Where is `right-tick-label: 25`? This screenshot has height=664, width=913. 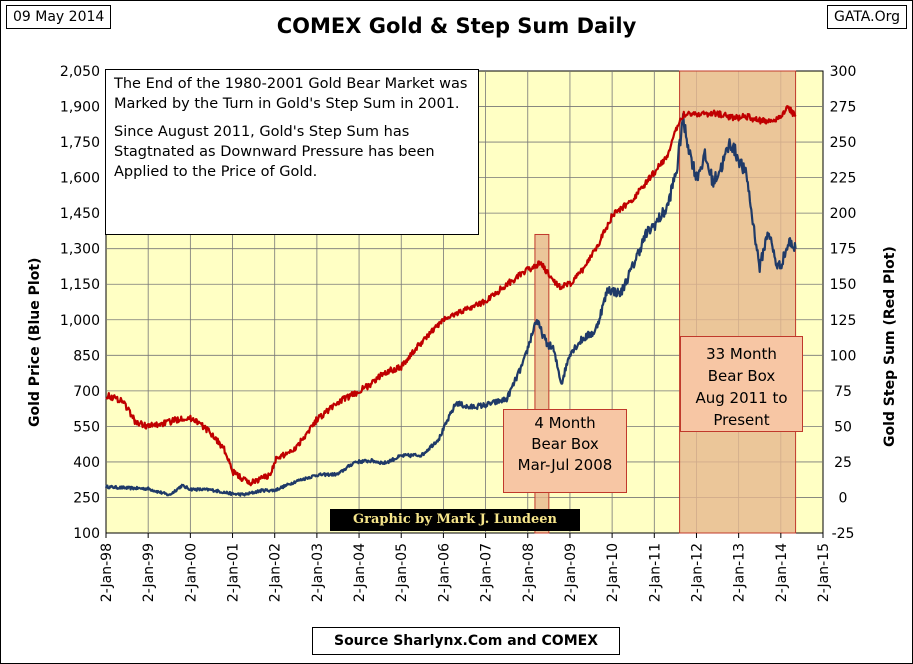 right-tick-label: 25 is located at coordinates (843, 463).